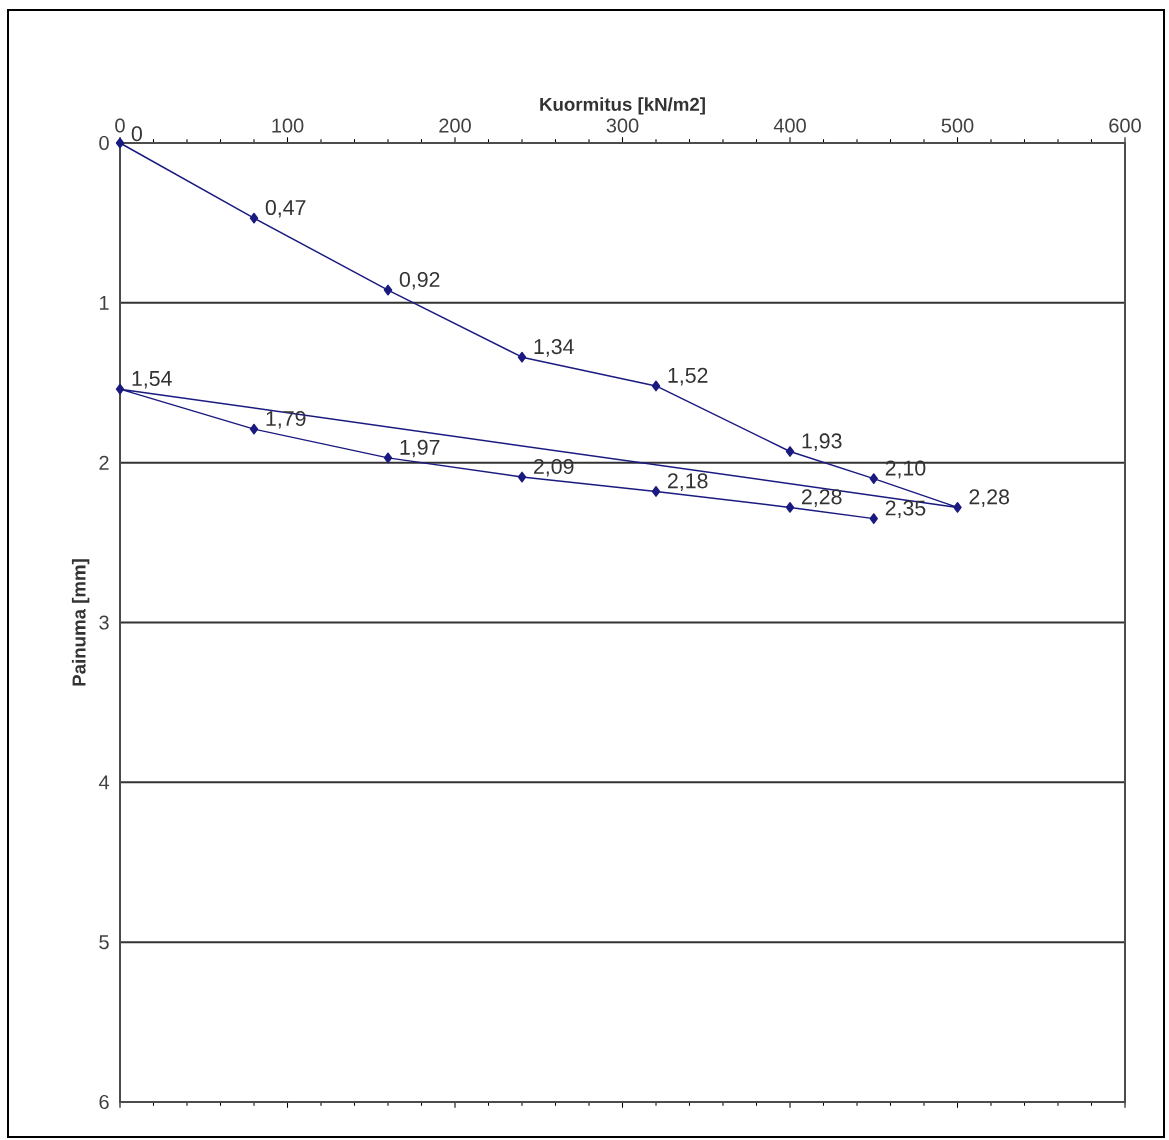  Describe the element at coordinates (420, 448) in the screenshot. I see `data-label: 1,97` at that location.